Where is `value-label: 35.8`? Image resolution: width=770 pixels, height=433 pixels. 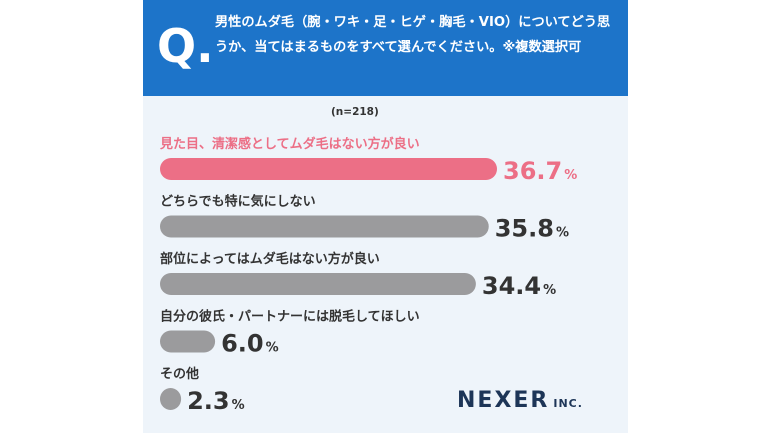 value-label: 35.8 is located at coordinates (524, 229).